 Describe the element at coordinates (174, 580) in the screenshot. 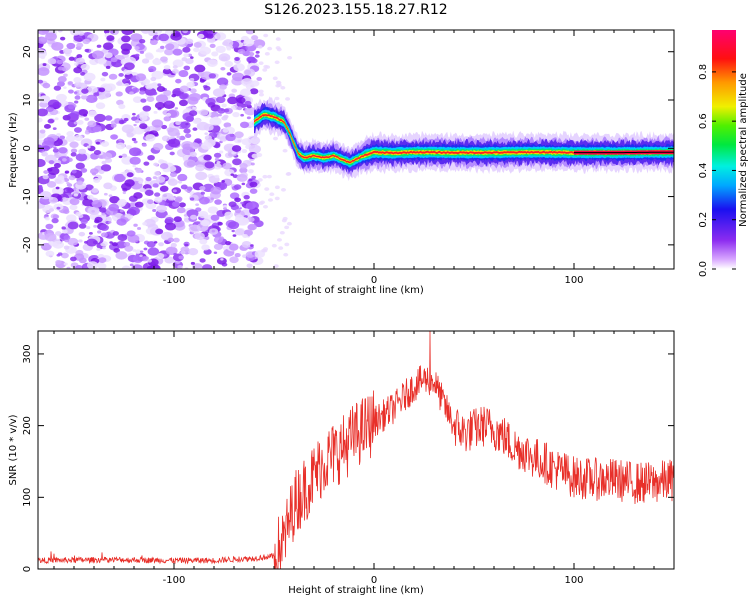

I see `snr-xtick-label: -100` at that location.